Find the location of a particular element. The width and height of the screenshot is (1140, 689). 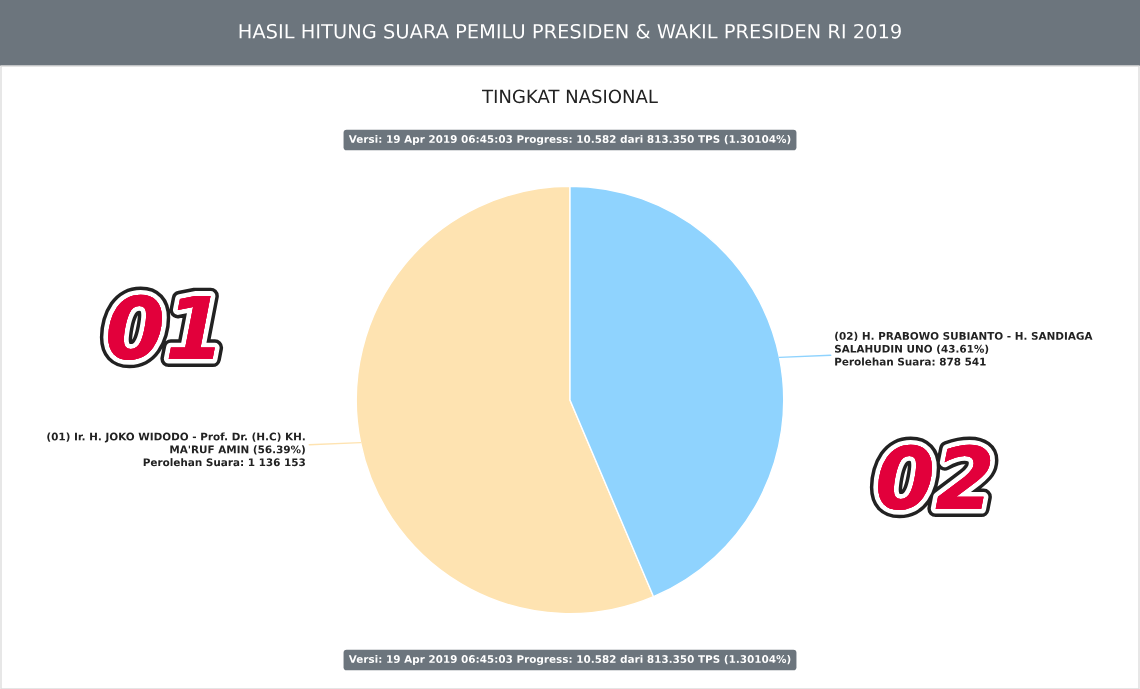

data-label: Perolehan Suara: 878 541 is located at coordinates (910, 361).